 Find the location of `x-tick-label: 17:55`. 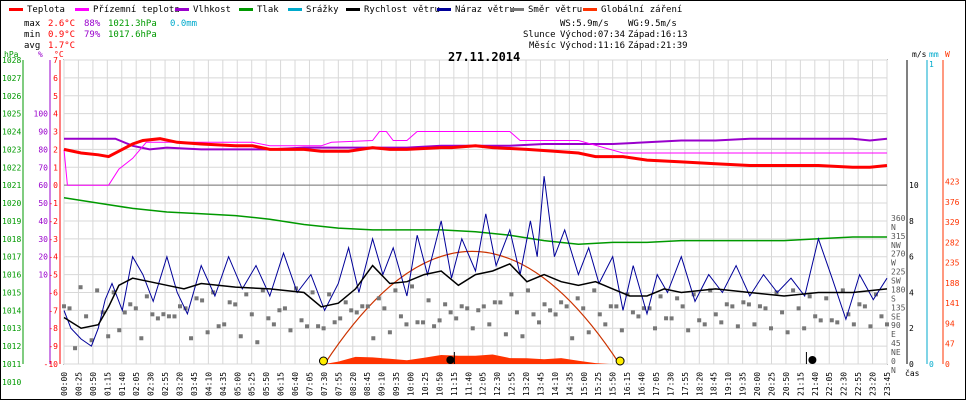

x-tick-label: 17:55 is located at coordinates (685, 384).